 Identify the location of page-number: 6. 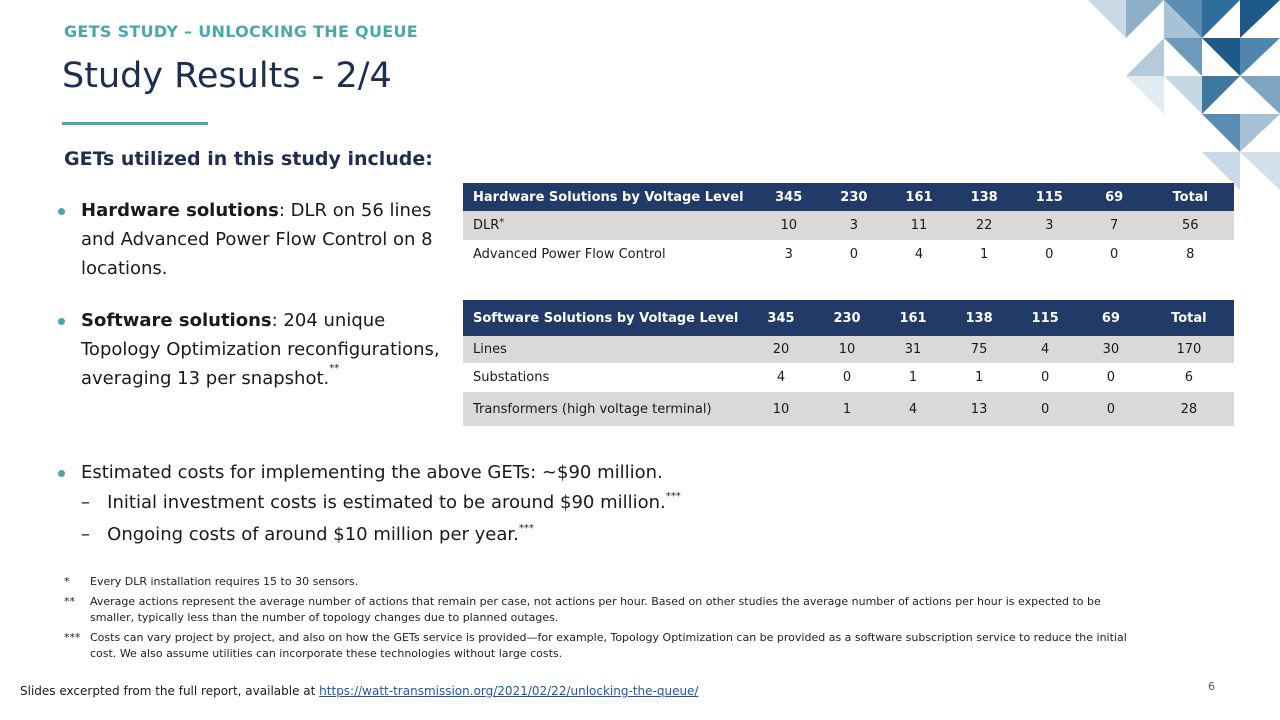
(1211, 686).